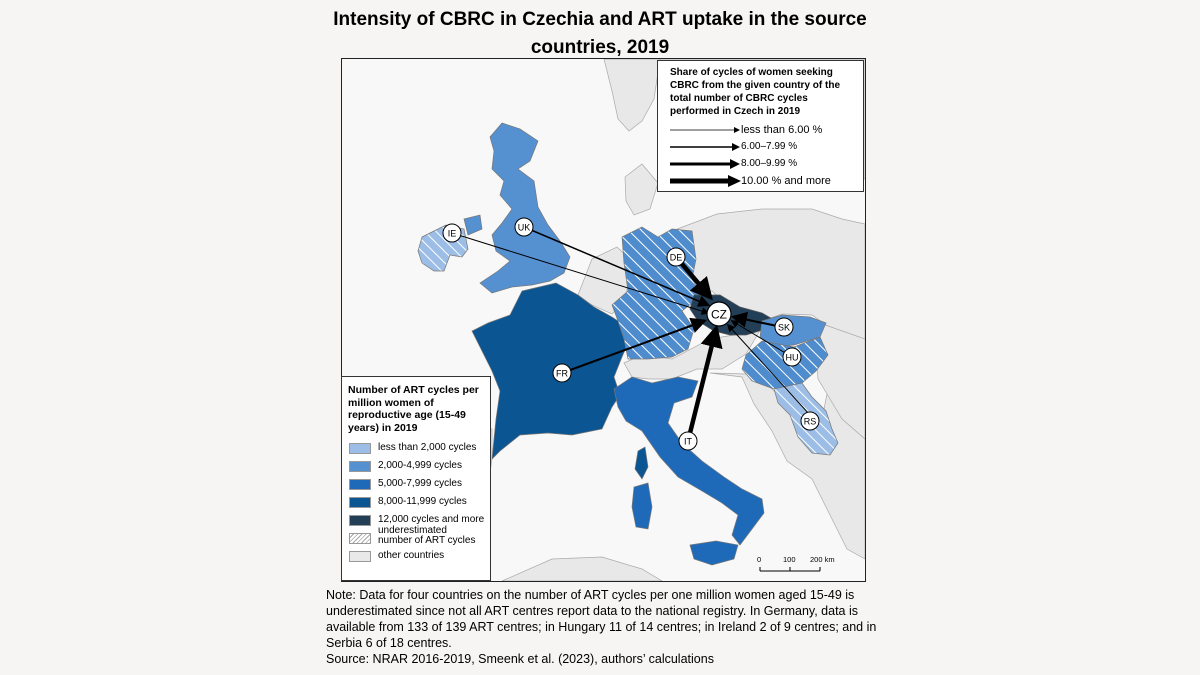 Image resolution: width=1200 pixels, height=675 pixels. Describe the element at coordinates (360, 556) in the screenshot. I see `swatch-other-countries` at that location.